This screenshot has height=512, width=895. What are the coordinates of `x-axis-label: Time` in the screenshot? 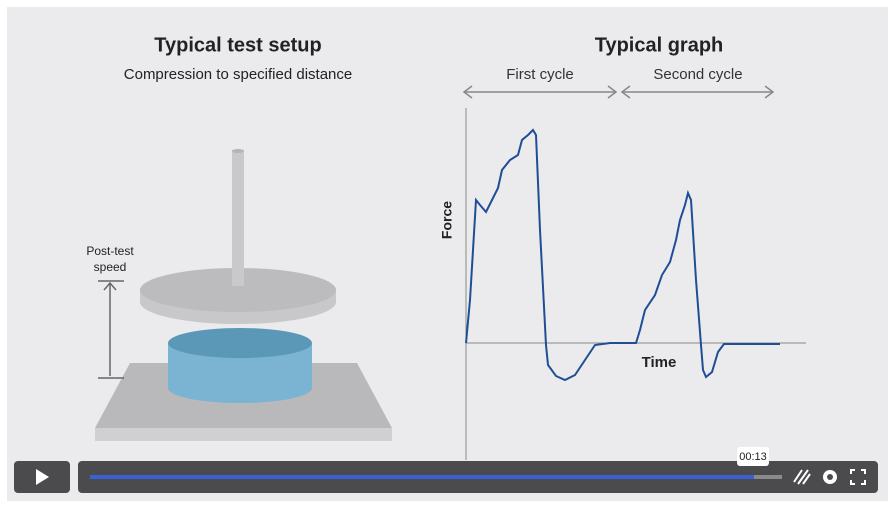 It's located at (659, 362).